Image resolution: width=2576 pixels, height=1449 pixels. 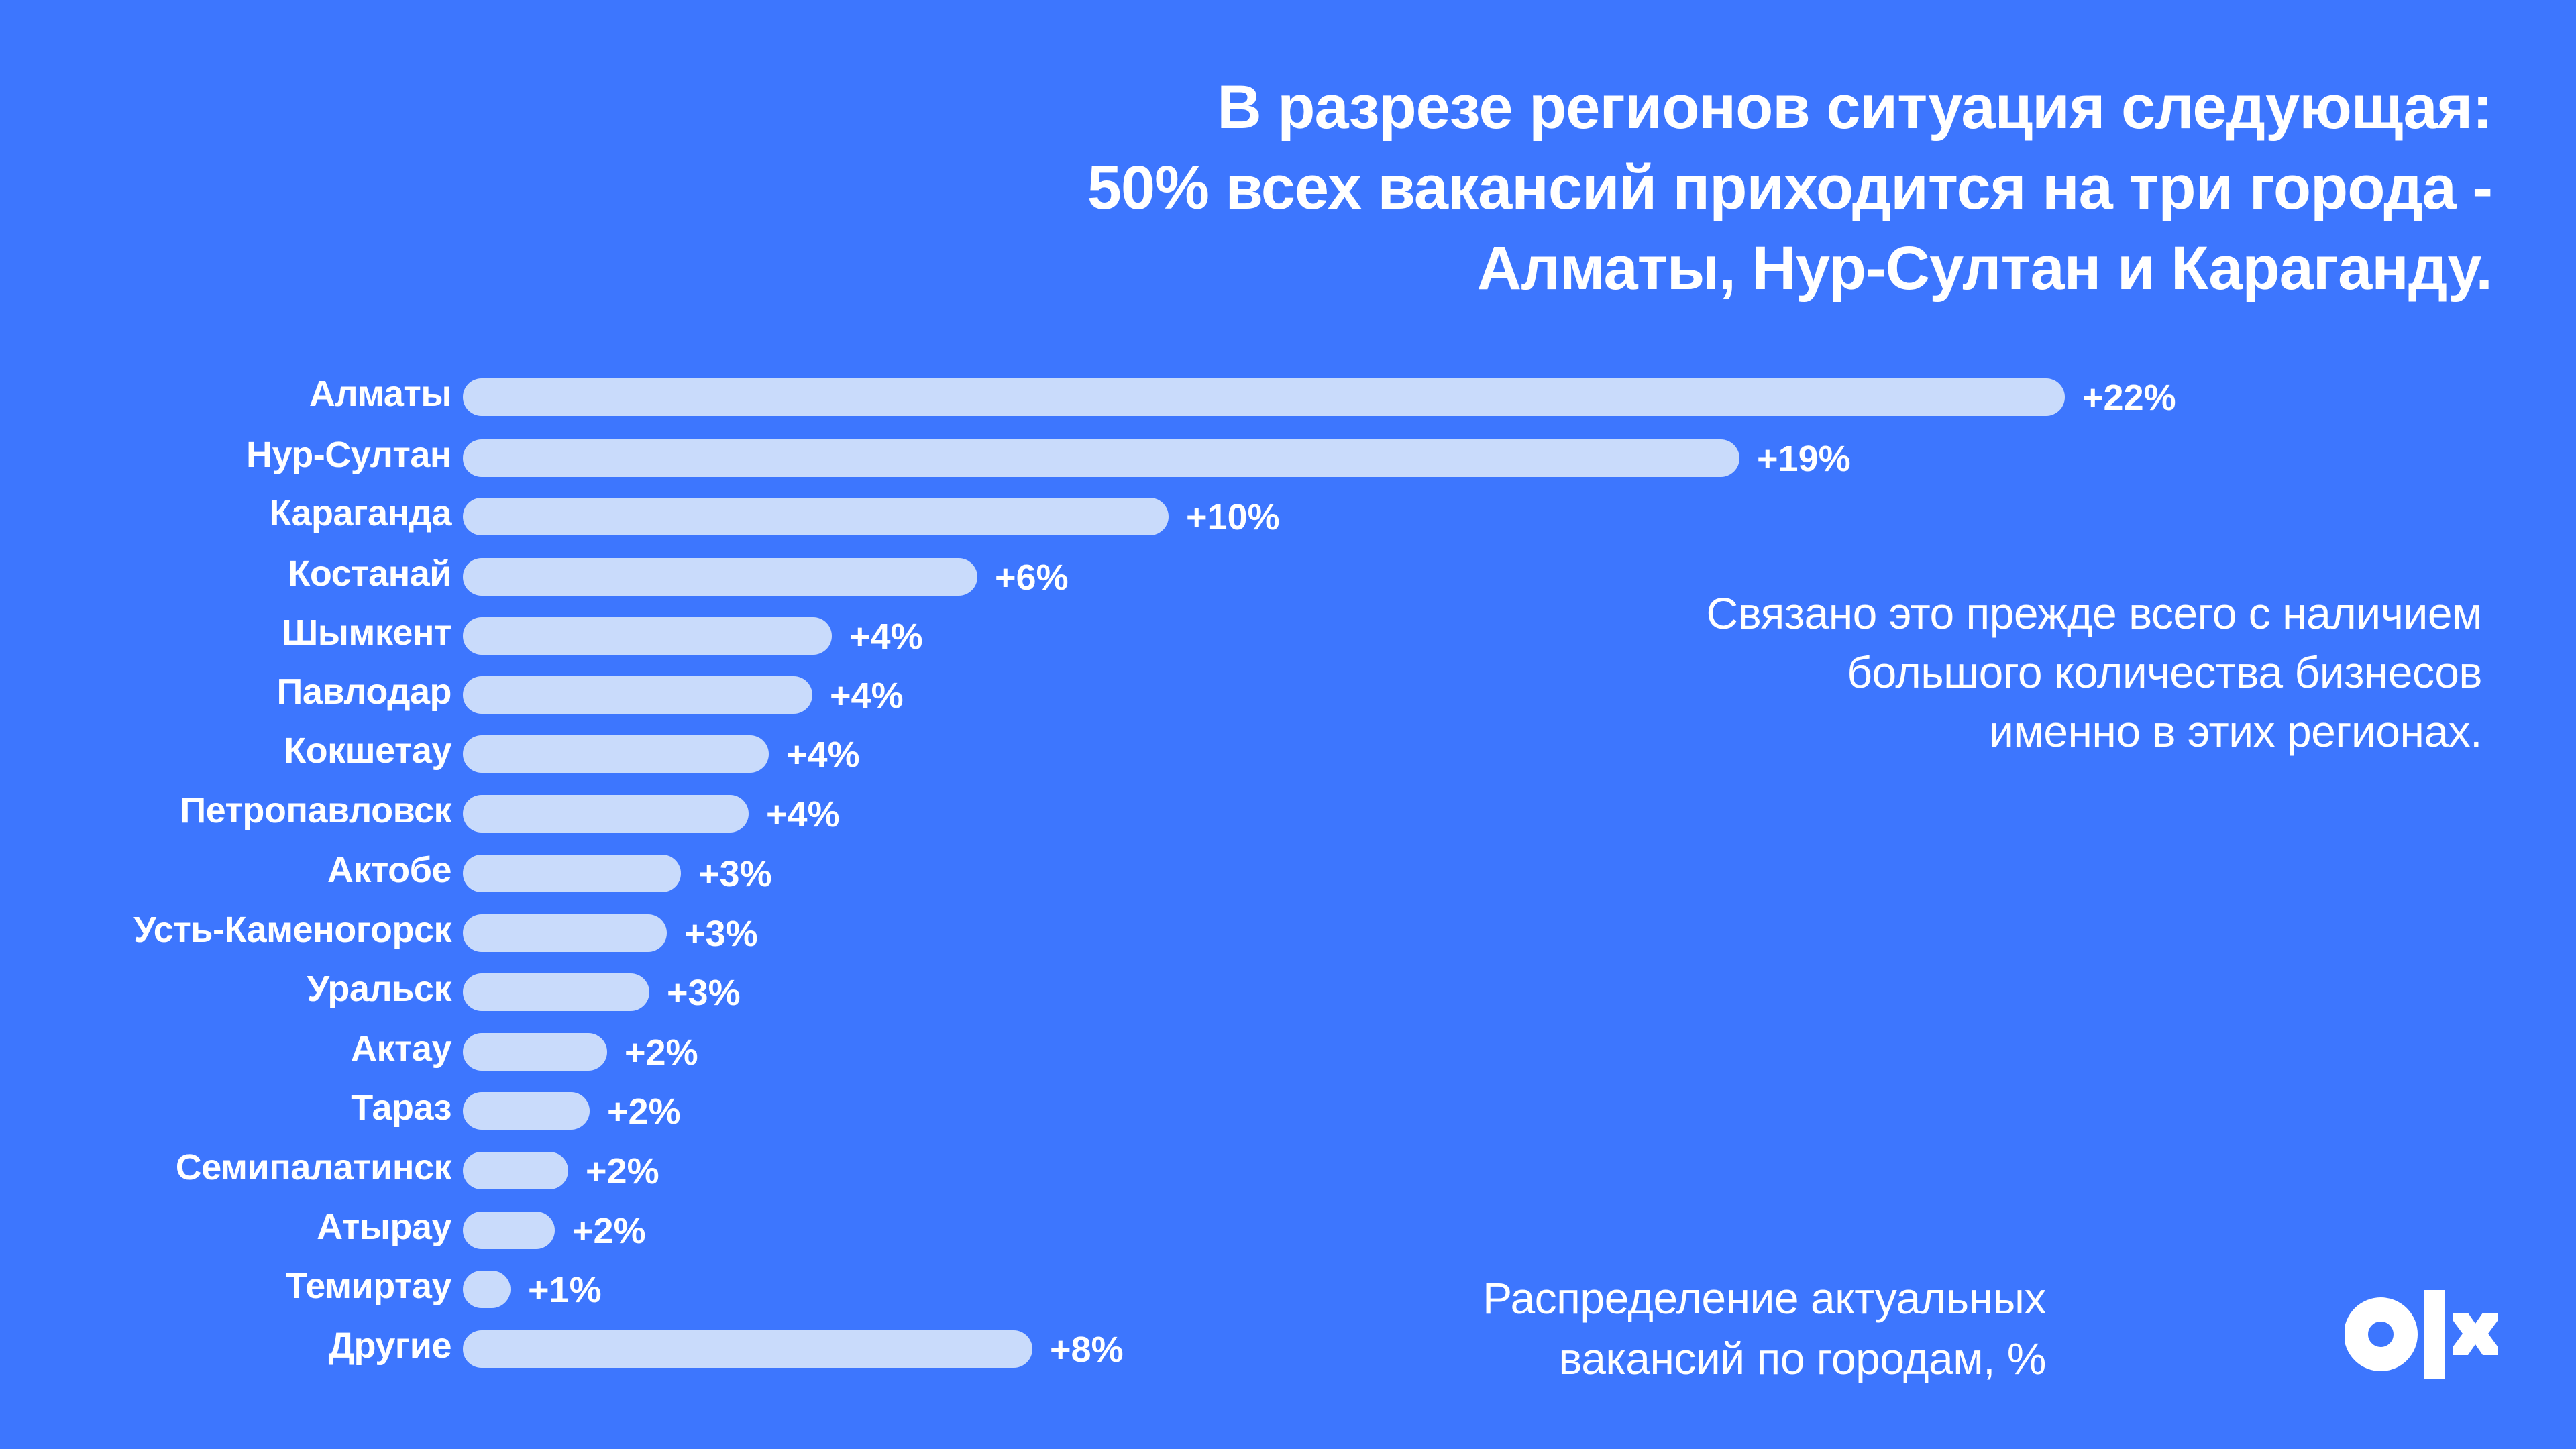 I want to click on category-label: Алматы, so click(x=380, y=394).